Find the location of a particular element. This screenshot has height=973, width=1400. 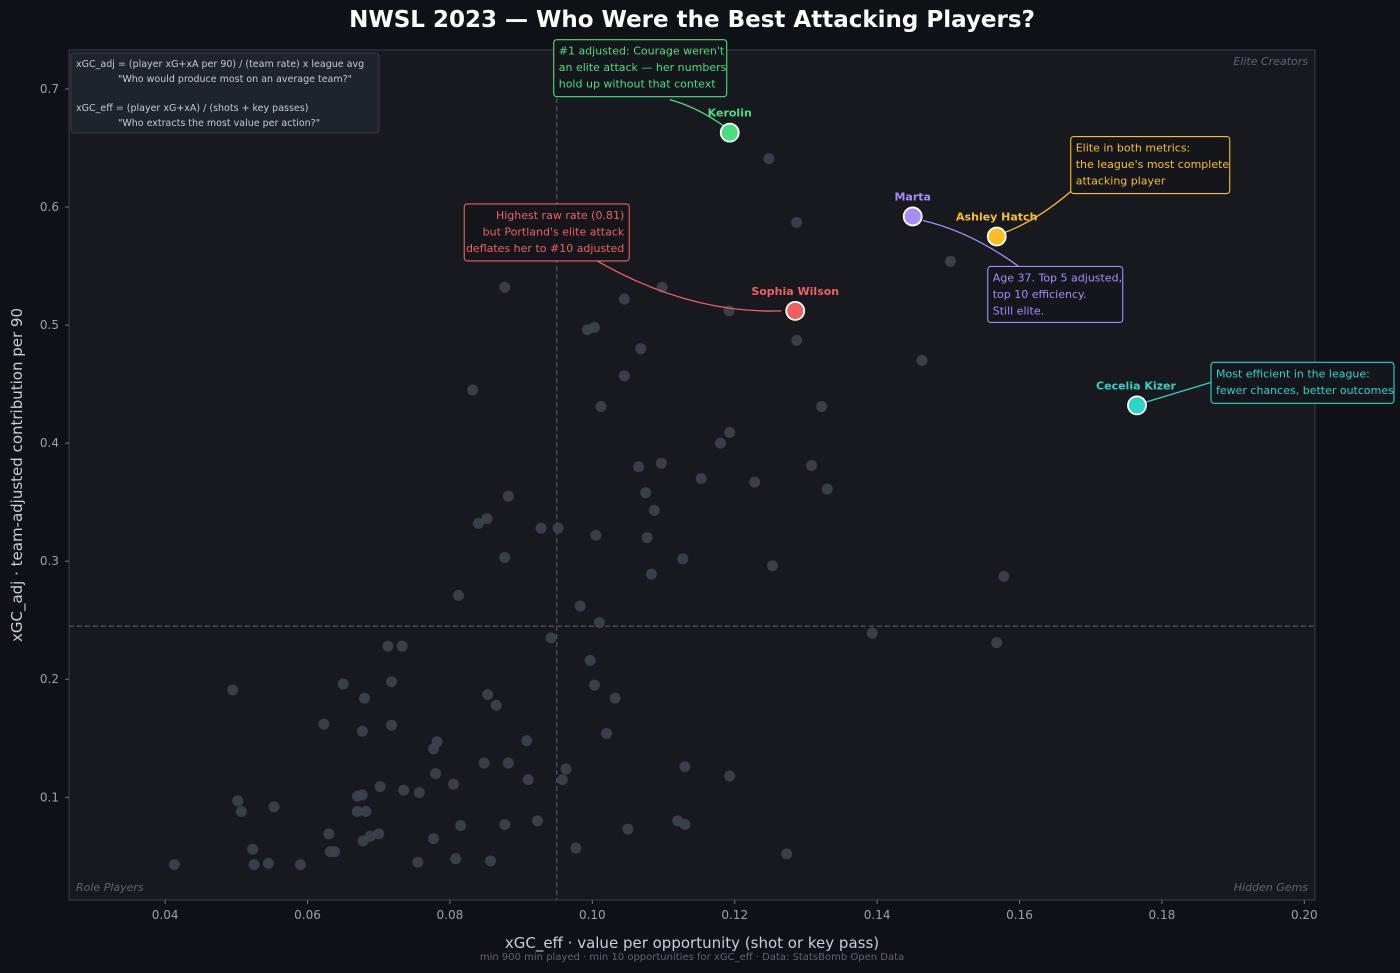

kerolin-connector is located at coordinates (697, 113).